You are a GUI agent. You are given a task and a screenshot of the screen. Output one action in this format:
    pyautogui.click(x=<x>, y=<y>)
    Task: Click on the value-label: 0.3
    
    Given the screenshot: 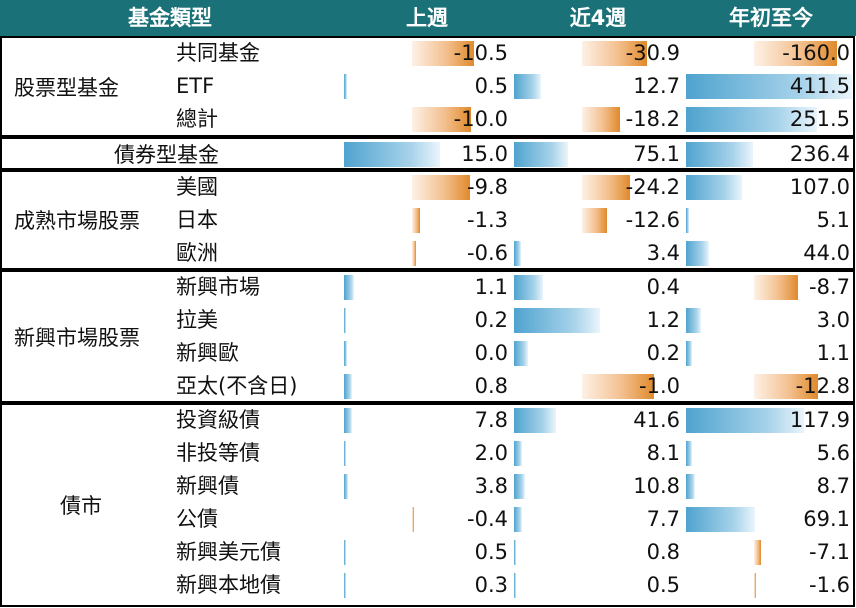 What is the action you would take?
    pyautogui.click(x=491, y=585)
    